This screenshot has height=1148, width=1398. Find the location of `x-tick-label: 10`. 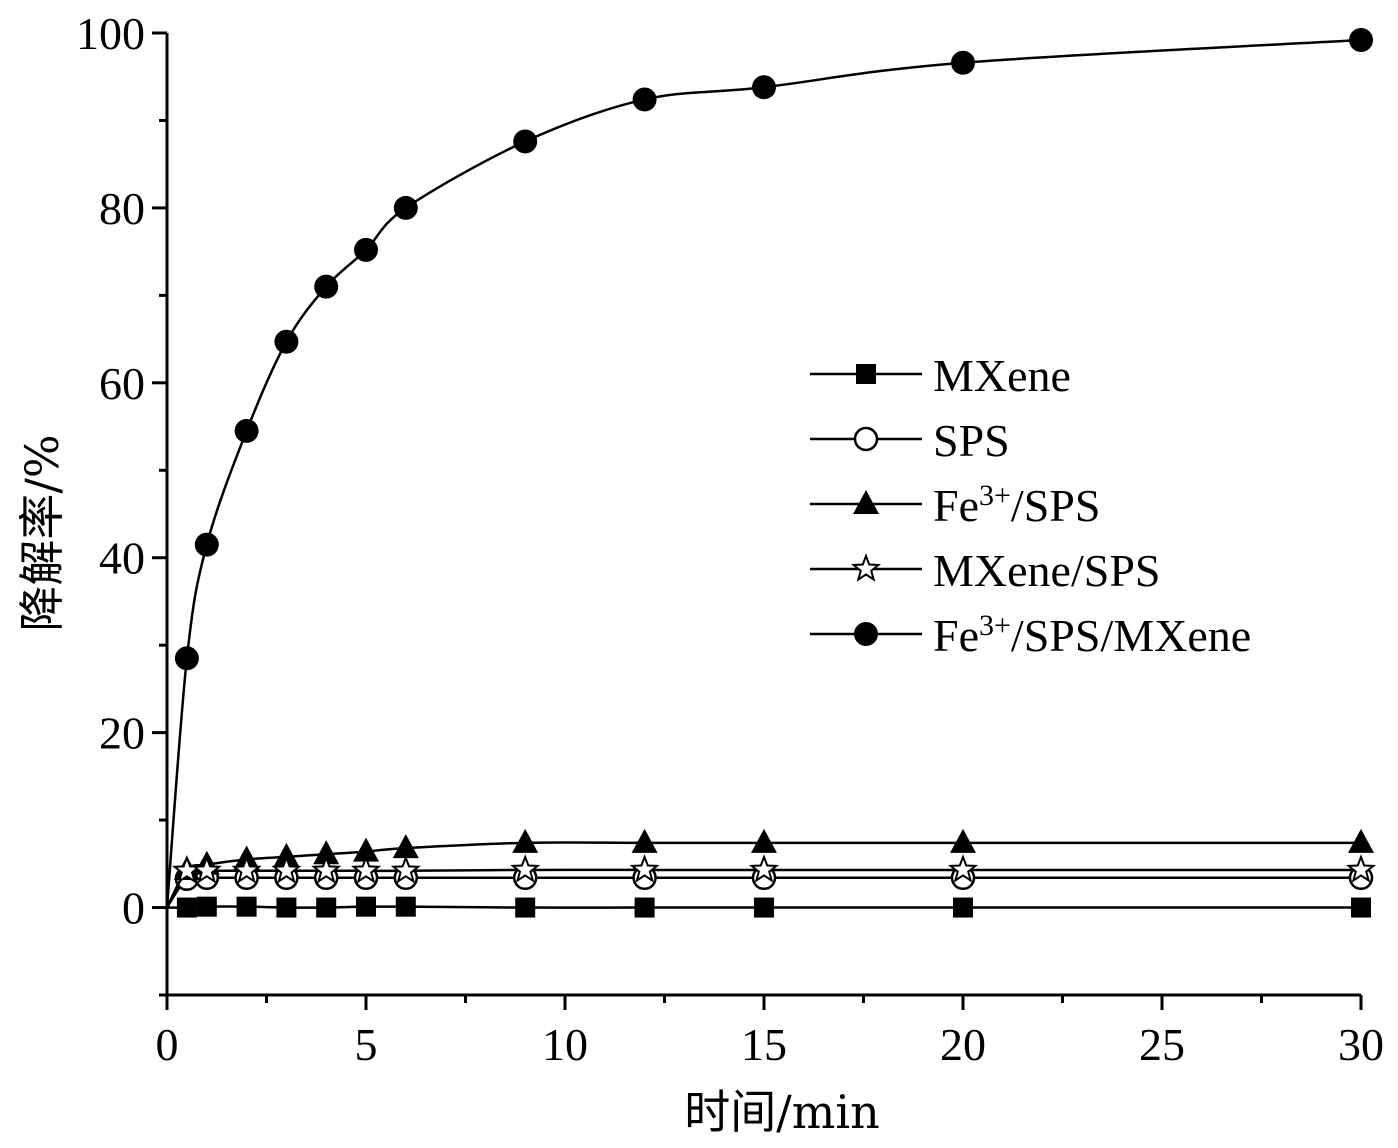

x-tick-label: 10 is located at coordinates (565, 1044).